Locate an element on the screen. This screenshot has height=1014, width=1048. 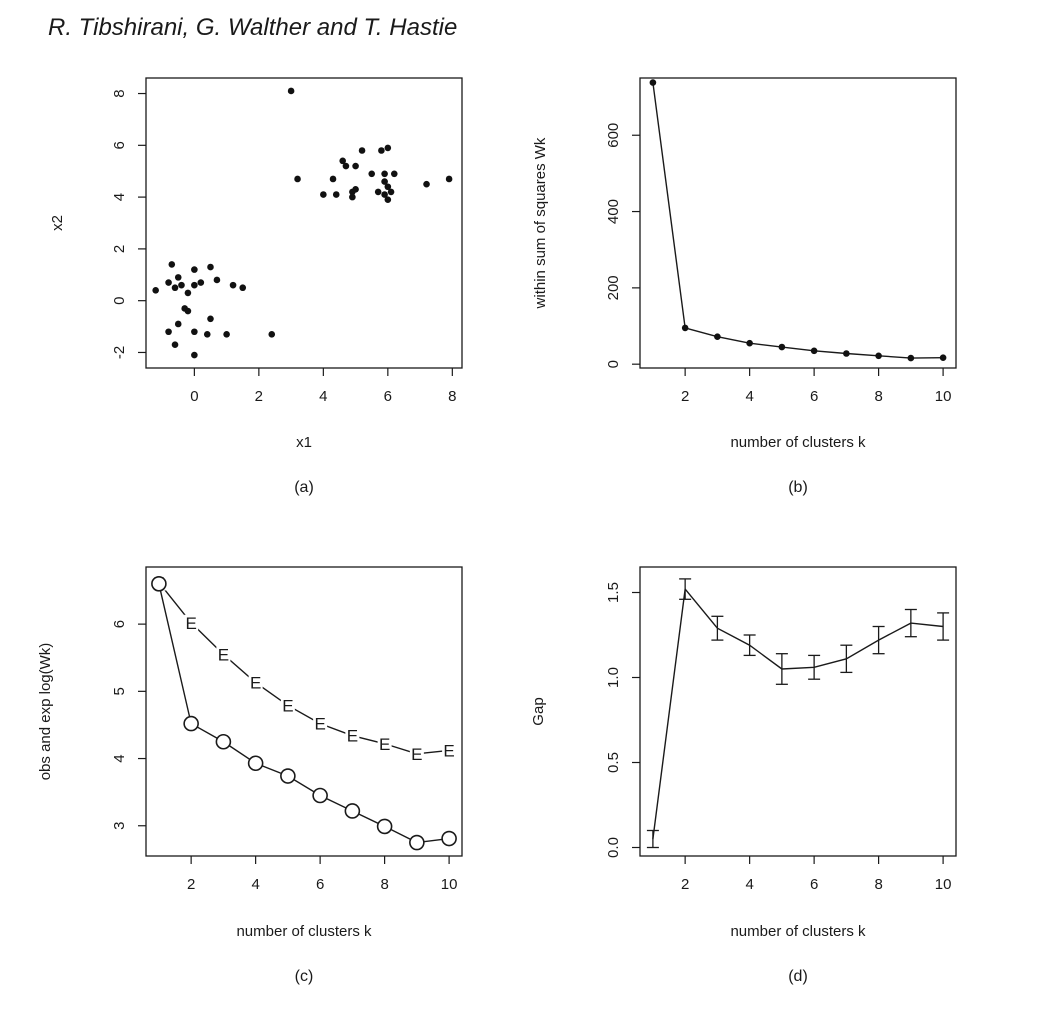
panel-caption: (a) is located at coordinates (304, 487).